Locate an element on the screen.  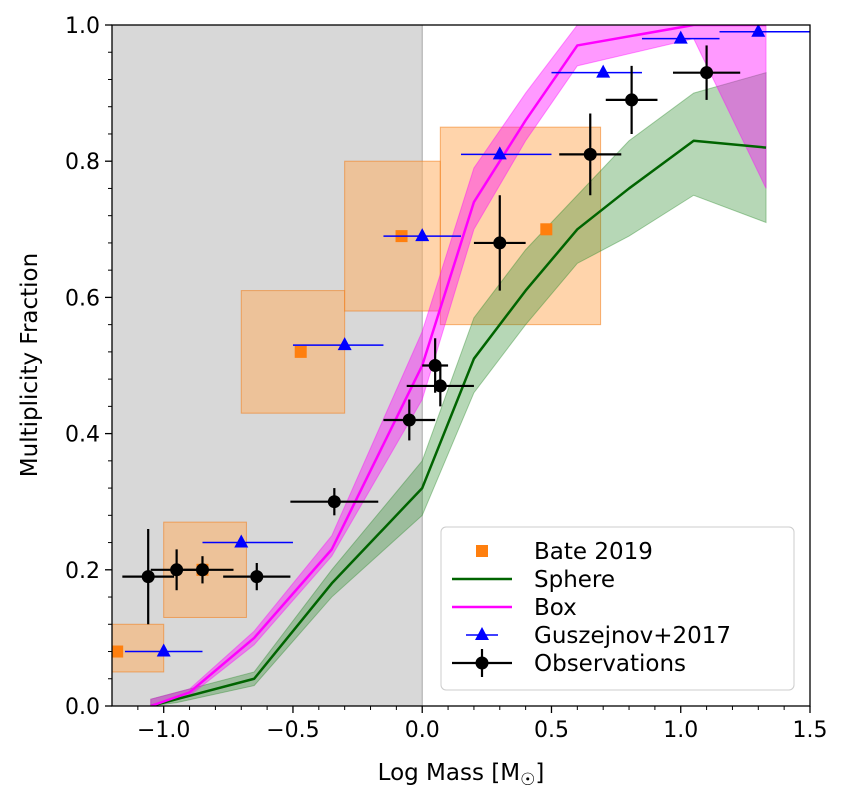
legend-frame is located at coordinates (617, 608).